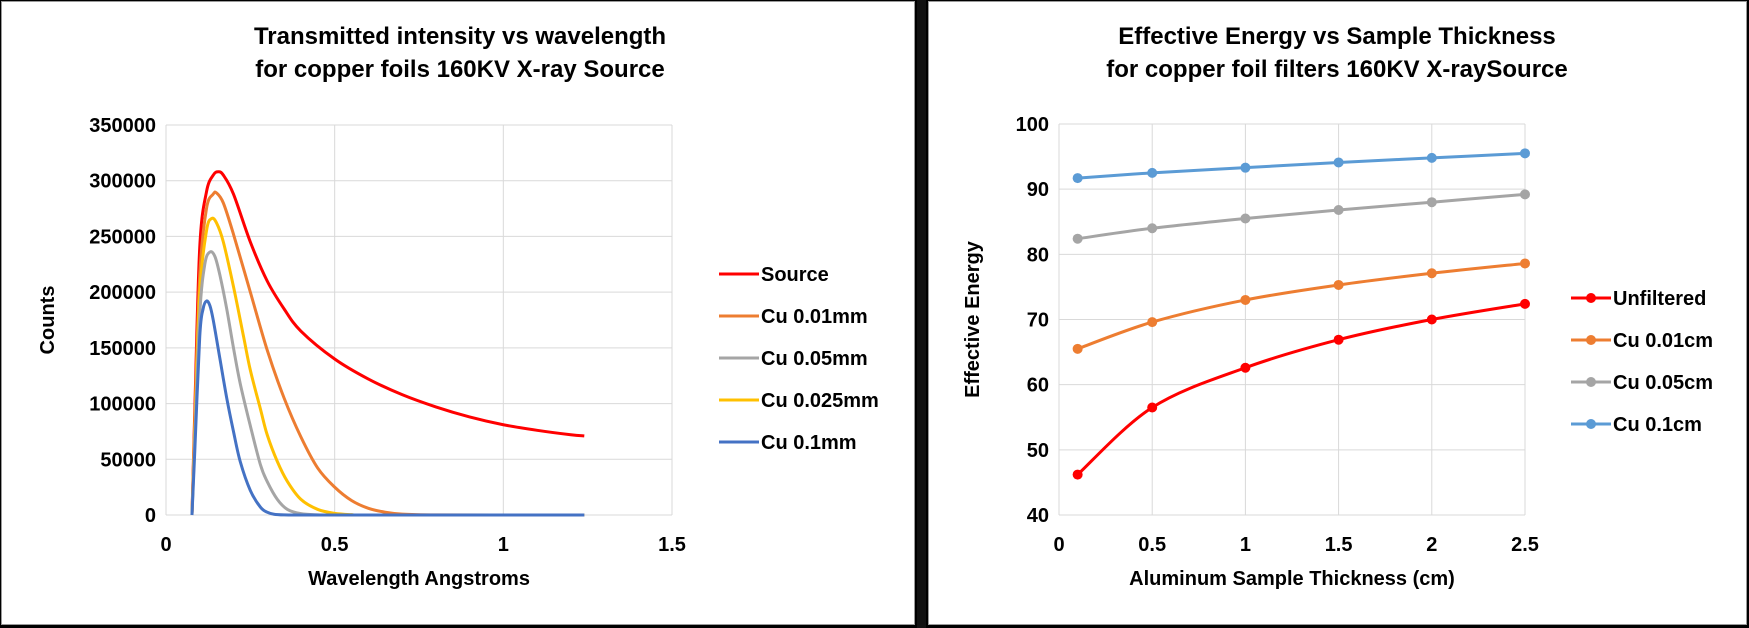 This screenshot has height=628, width=1749. What do you see at coordinates (1292, 579) in the screenshot?
I see `x-axis-label: Aluminum Sample Thickness (cm)` at bounding box center [1292, 579].